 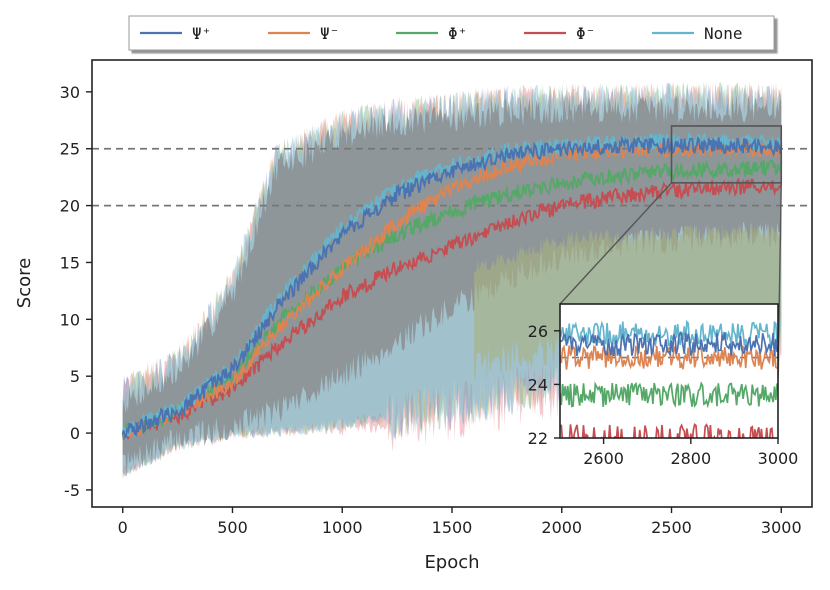 What do you see at coordinates (585, 33) in the screenshot?
I see `legend-label: Φ⁻` at bounding box center [585, 33].